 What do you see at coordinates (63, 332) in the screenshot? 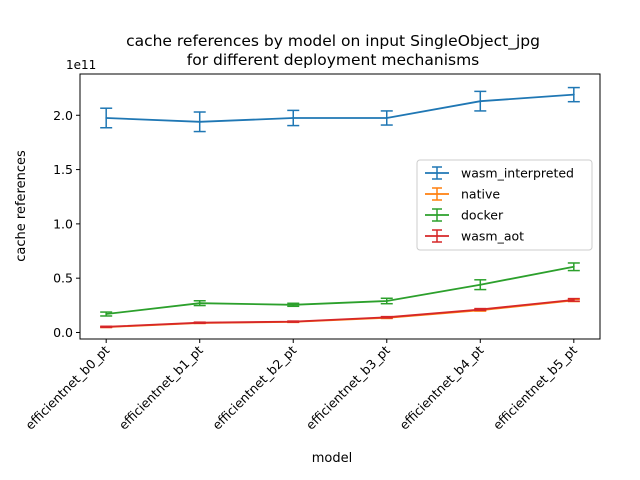
I see `y-tick-label: 0.0` at bounding box center [63, 332].